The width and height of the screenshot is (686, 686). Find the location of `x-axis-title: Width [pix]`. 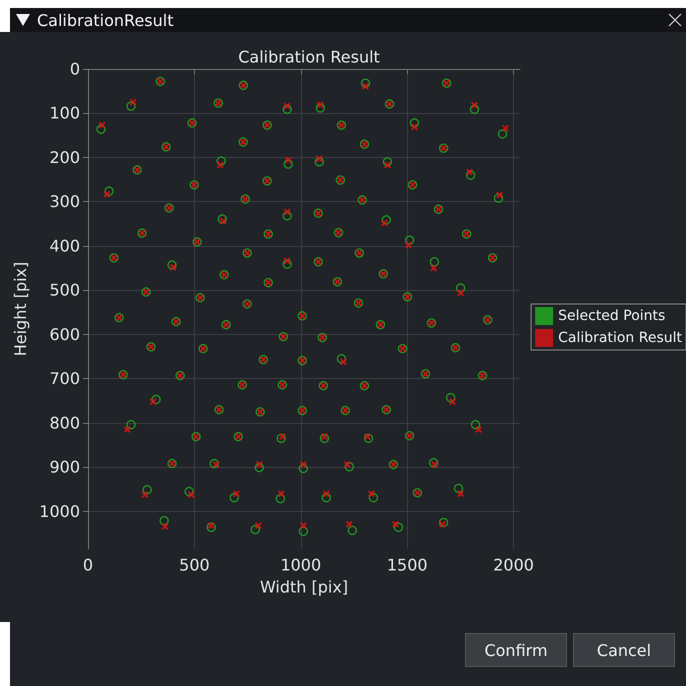

x-axis-title: Width [pix] is located at coordinates (304, 587).